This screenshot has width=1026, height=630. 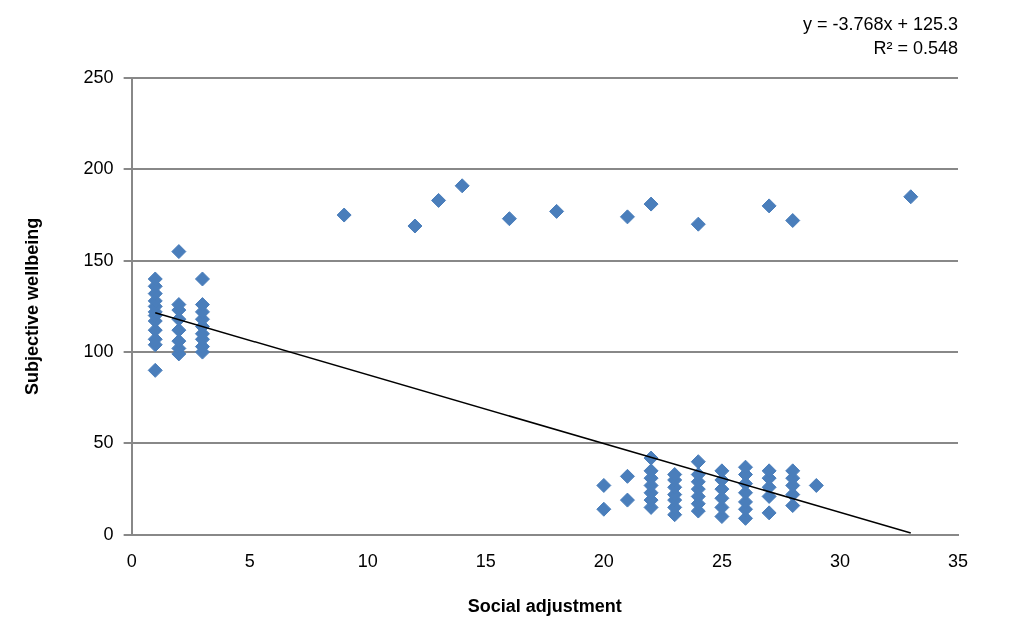 I want to click on y-tick-label: 0, so click(x=108, y=533).